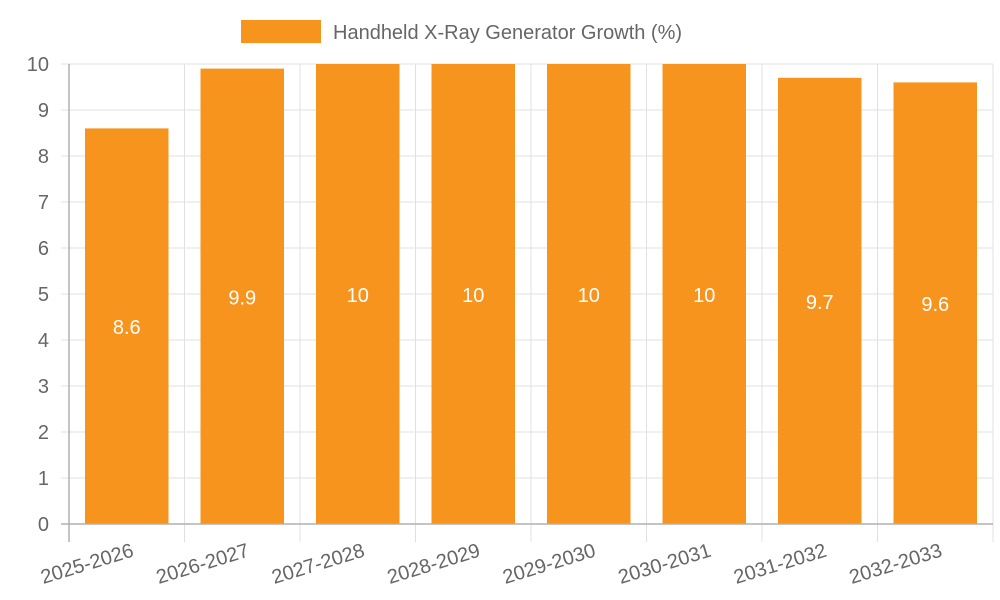 This screenshot has width=1000, height=600. I want to click on x-tick-label: 2026-2027, so click(203, 564).